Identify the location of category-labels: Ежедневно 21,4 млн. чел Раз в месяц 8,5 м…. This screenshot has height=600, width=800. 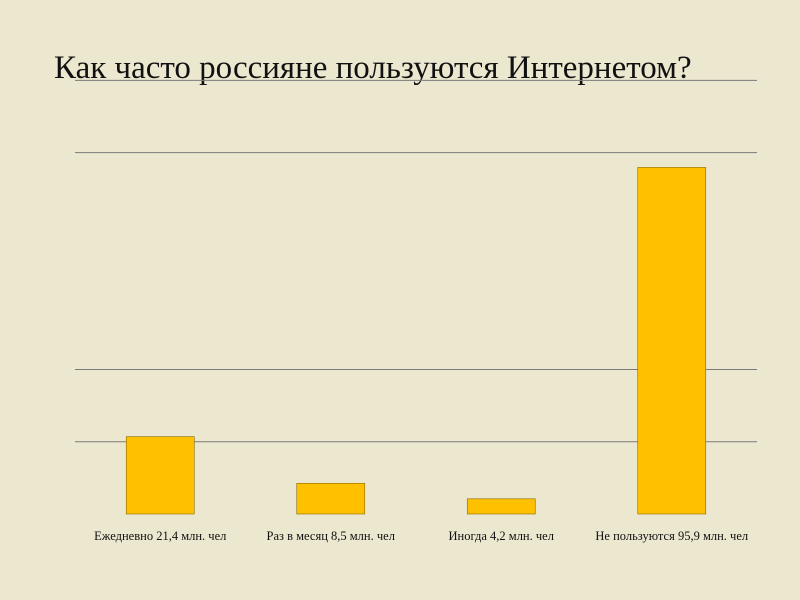
(421, 536).